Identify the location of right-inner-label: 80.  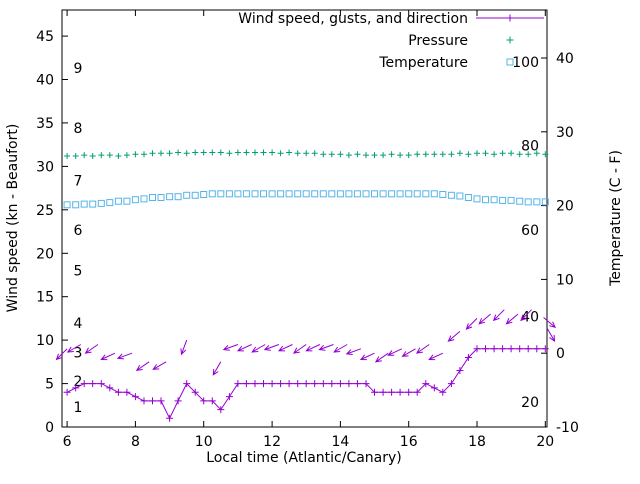
(530, 147).